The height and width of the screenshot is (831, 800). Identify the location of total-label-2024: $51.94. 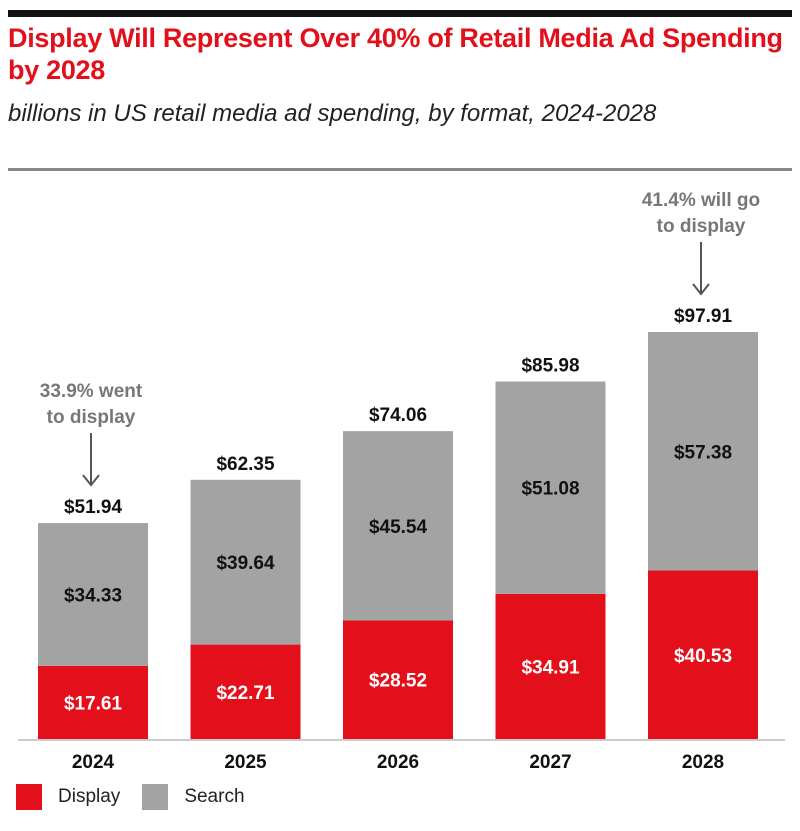
(93, 507).